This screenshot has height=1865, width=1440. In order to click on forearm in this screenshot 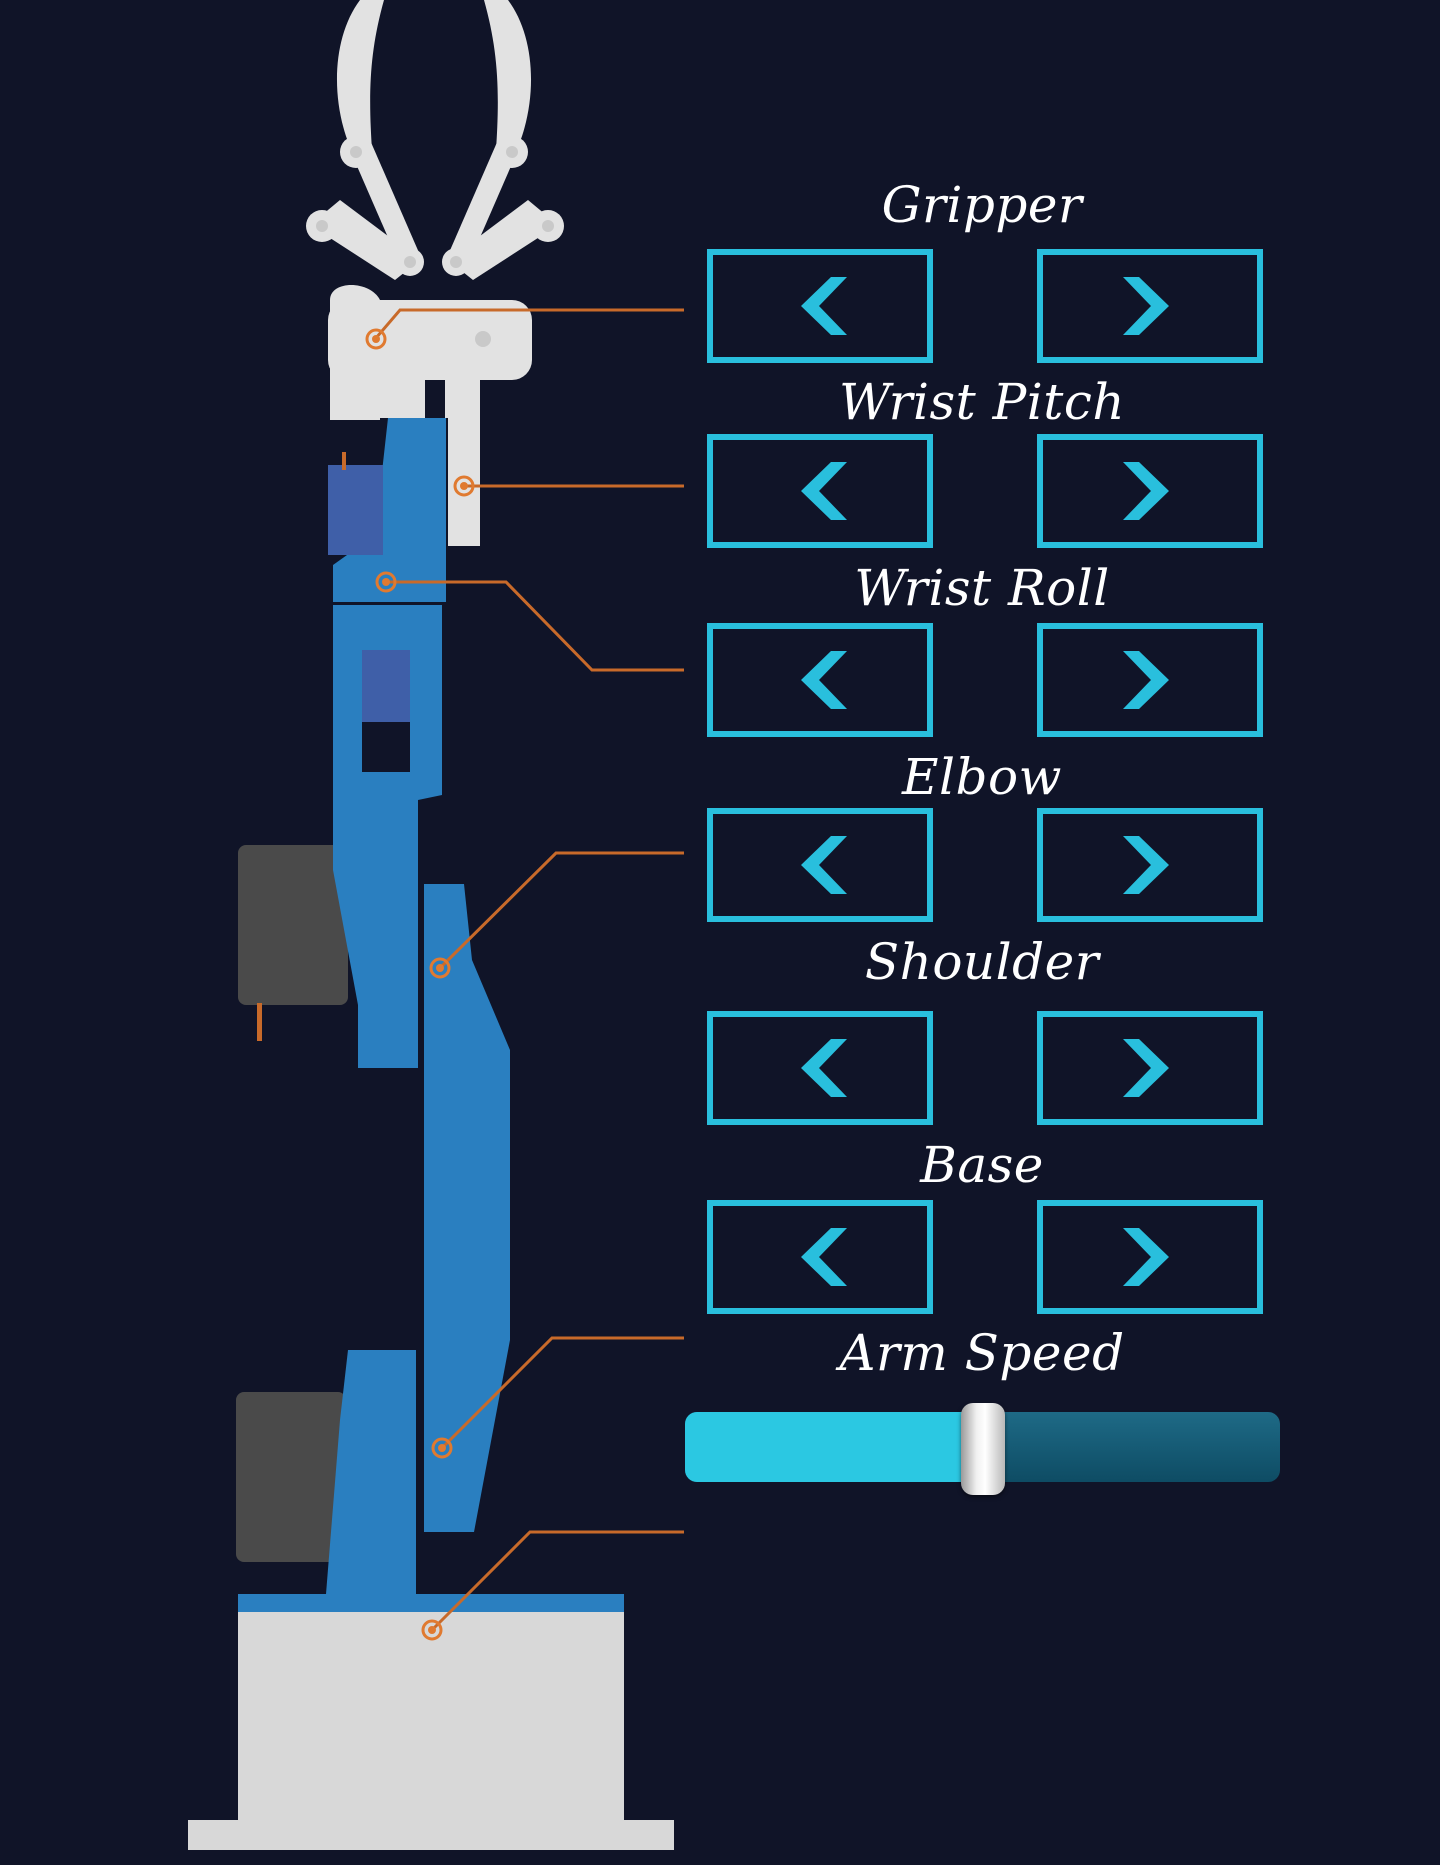, I will do `click(387, 836)`.